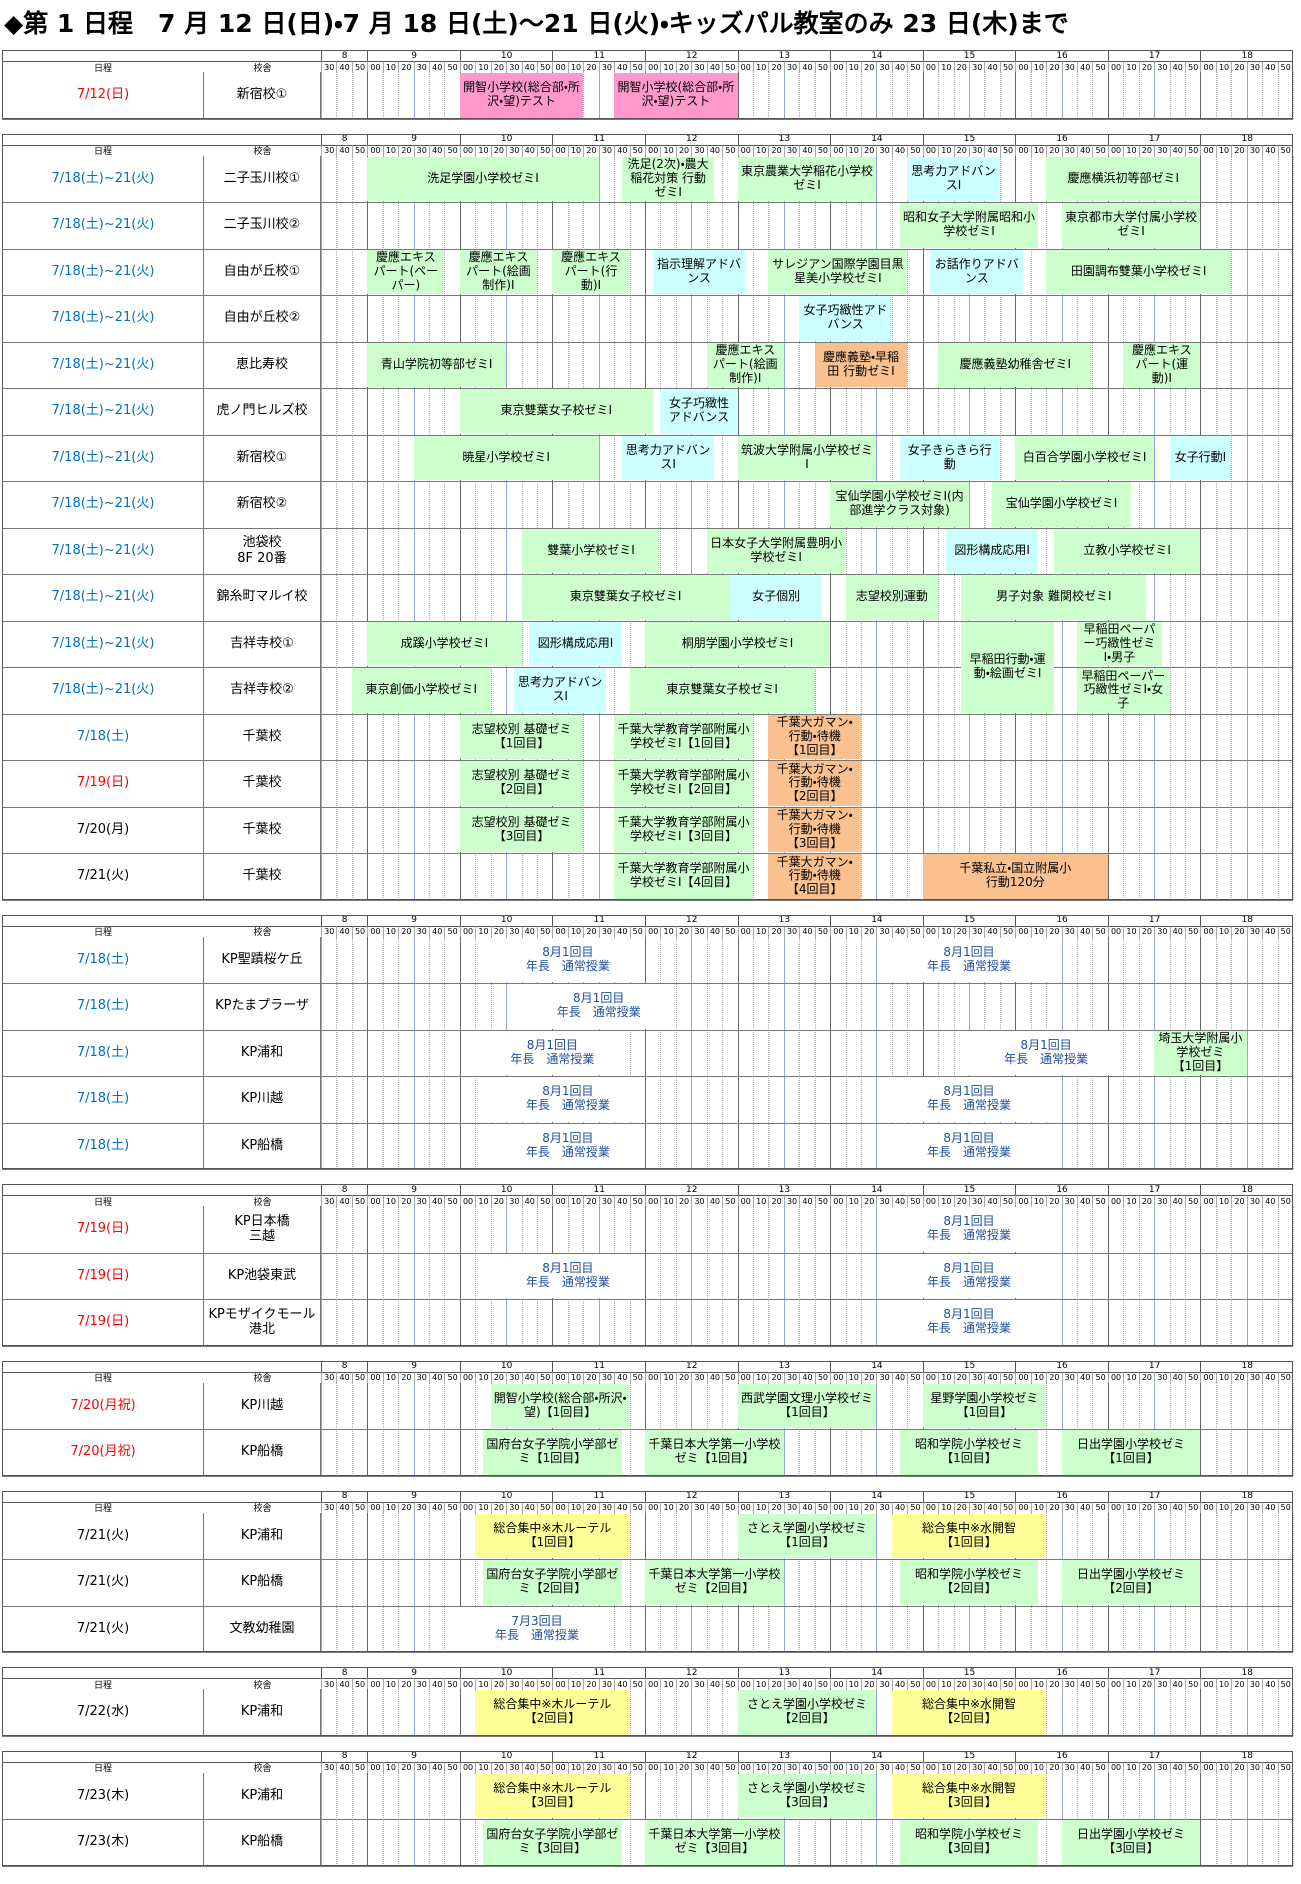 Image resolution: width=1301 pixels, height=1884 pixels. What do you see at coordinates (1119, 643) in the screenshot?
I see `event-block: 早稲田ペーパー巧緻性ゼミⅠ・男子` at bounding box center [1119, 643].